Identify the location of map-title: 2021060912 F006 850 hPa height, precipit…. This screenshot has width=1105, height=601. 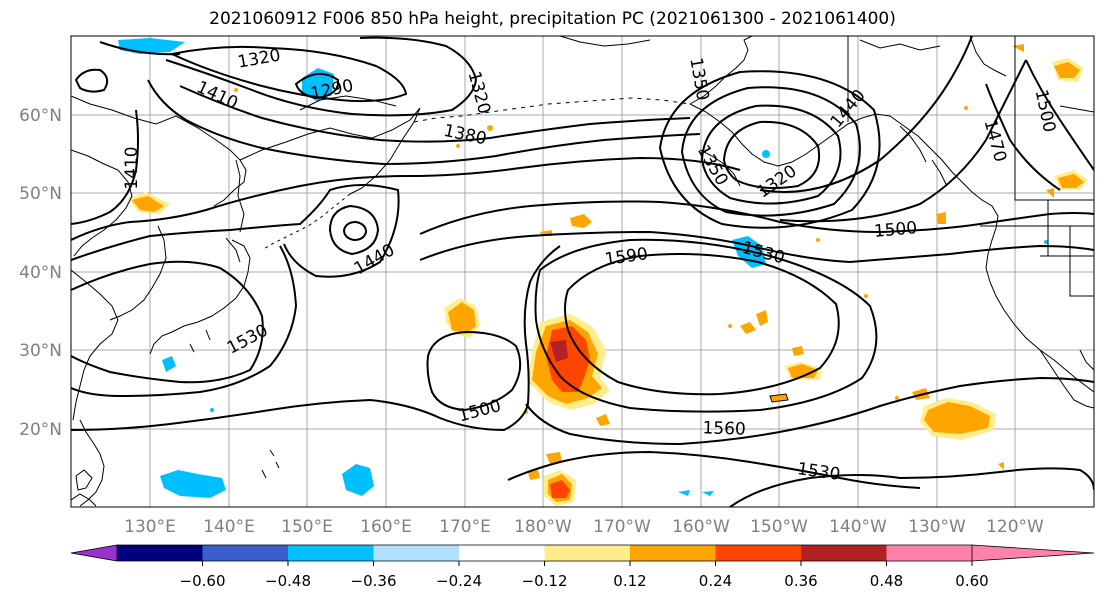
(552, 19).